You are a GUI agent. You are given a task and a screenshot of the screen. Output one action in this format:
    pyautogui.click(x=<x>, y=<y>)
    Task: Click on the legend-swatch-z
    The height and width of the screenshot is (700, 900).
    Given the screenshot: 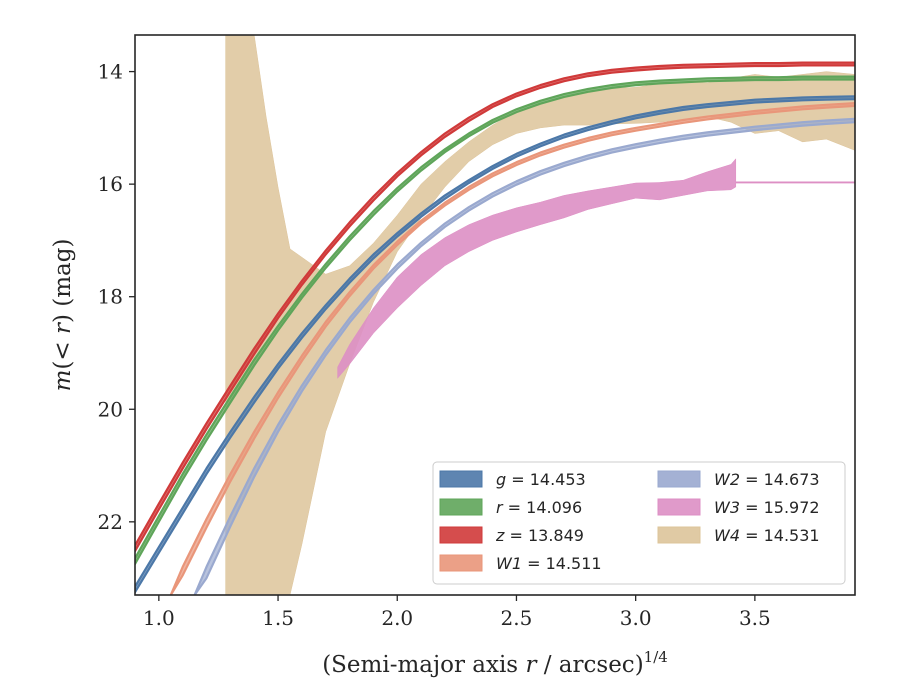 What is the action you would take?
    pyautogui.click(x=461, y=535)
    